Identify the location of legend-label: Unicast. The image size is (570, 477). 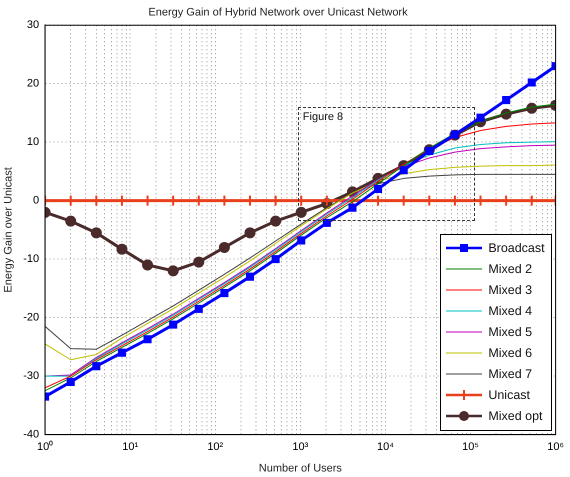
(509, 395).